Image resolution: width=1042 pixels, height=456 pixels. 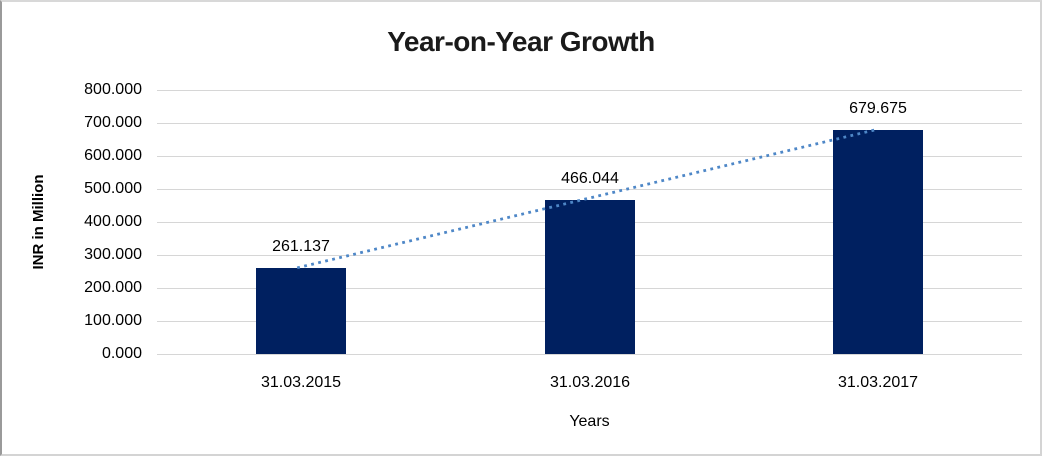 What do you see at coordinates (113, 254) in the screenshot?
I see `y-axis-tick-label: 300.000` at bounding box center [113, 254].